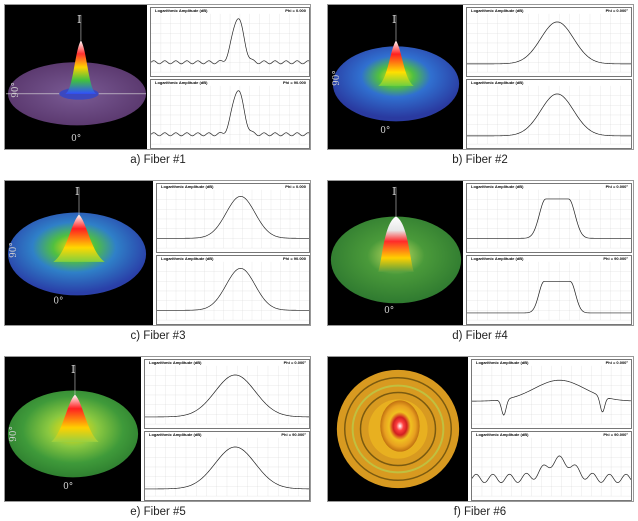 The image size is (638, 521). What do you see at coordinates (73, 369) in the screenshot?
I see `fiber-5-label-i: I` at bounding box center [73, 369].